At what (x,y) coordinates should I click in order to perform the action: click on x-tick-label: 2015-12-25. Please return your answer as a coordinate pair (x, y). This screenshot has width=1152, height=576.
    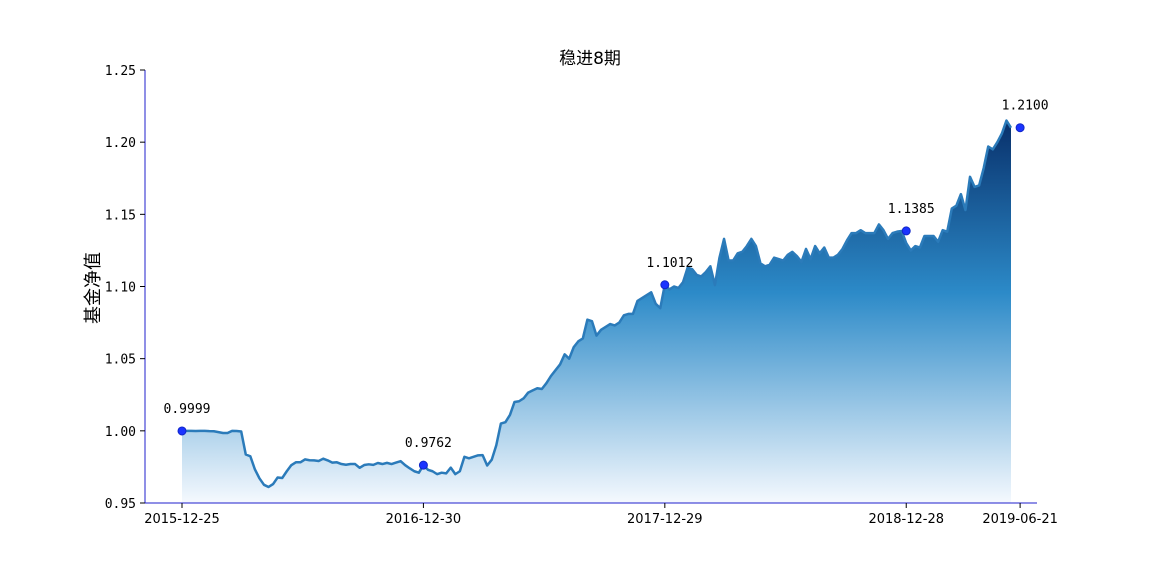
    Looking at the image, I should click on (182, 519).